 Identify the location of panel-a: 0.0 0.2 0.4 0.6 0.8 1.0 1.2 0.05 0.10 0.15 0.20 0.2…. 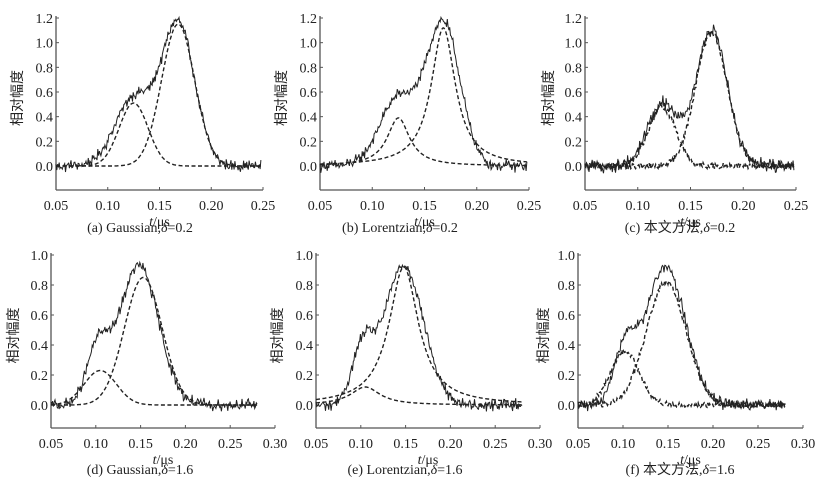
(142, 124).